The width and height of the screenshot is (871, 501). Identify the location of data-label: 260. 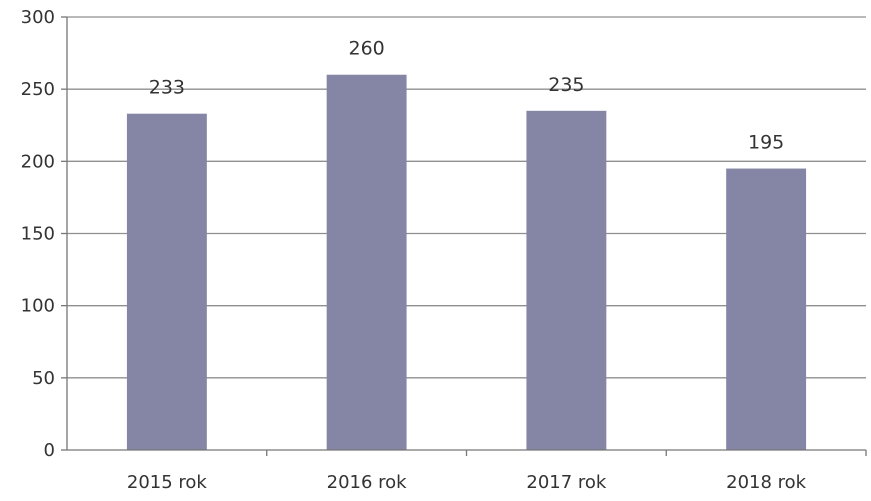
(366, 49).